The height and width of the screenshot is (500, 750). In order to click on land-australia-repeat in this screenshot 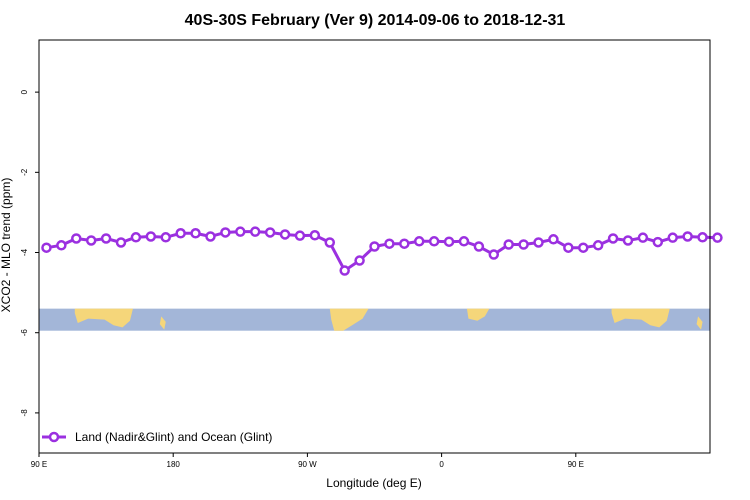, I will do `click(640, 318)`.